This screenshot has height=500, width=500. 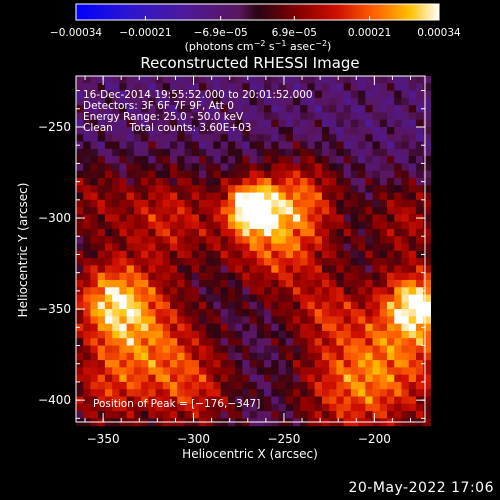 I want to click on y-tick-label: −350, so click(x=54, y=309).